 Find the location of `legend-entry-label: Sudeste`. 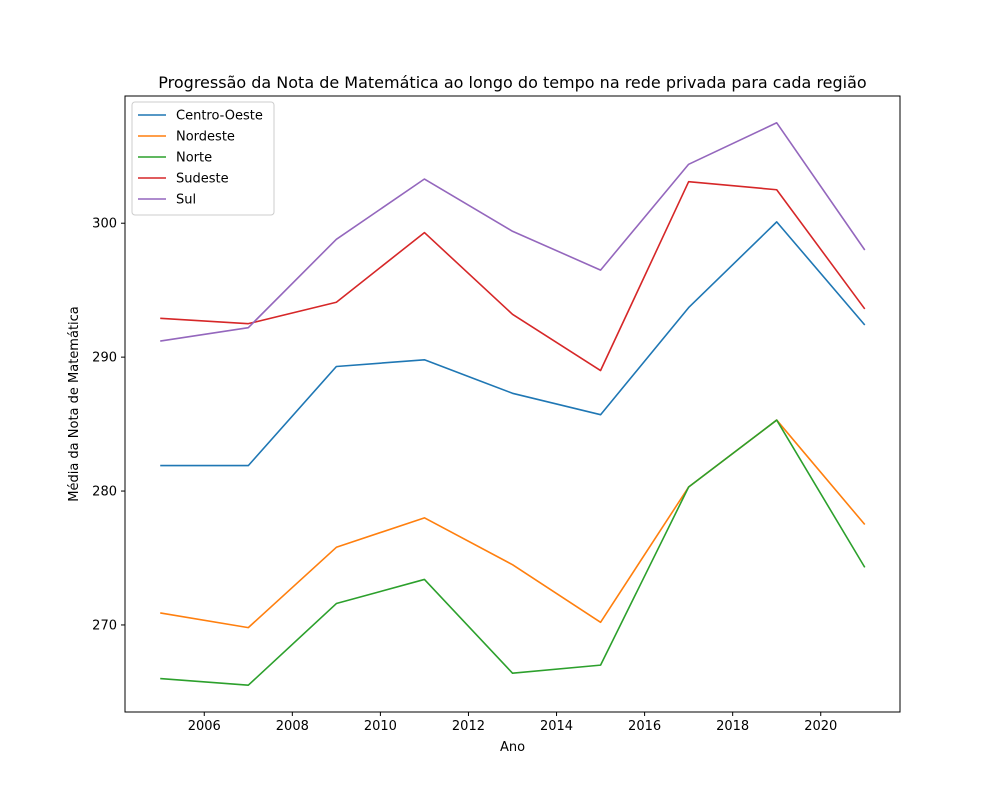

legend-entry-label: Sudeste is located at coordinates (202, 179).